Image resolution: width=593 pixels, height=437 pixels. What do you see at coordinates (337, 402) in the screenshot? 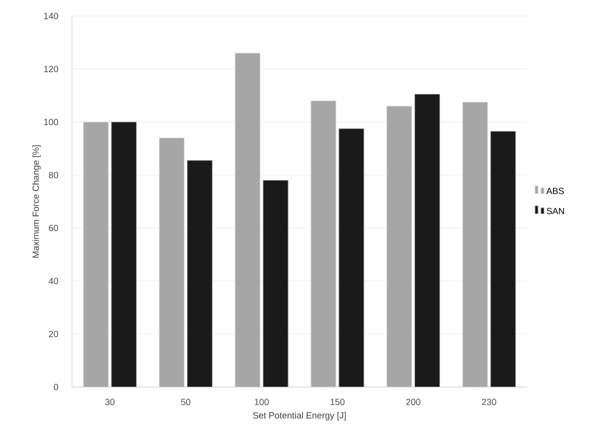
I see `x-tick-label: 150` at bounding box center [337, 402].